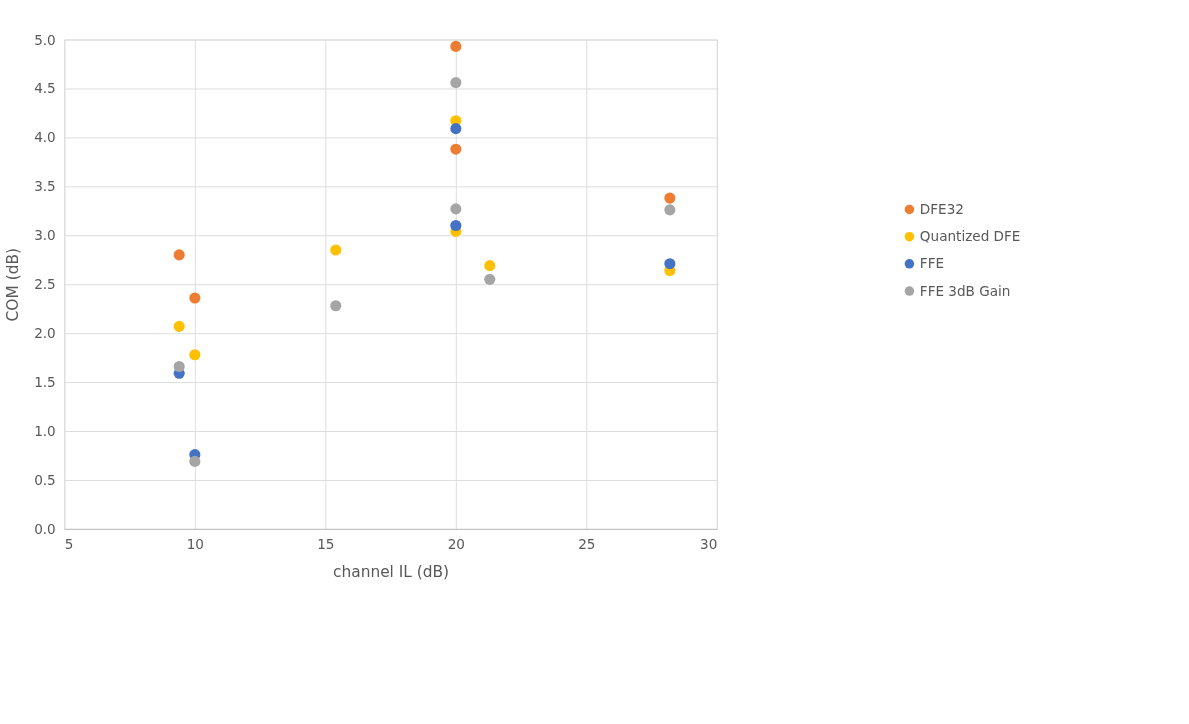 The height and width of the screenshot is (724, 1189). I want to click on y-tick-label: 0.5, so click(45, 479).